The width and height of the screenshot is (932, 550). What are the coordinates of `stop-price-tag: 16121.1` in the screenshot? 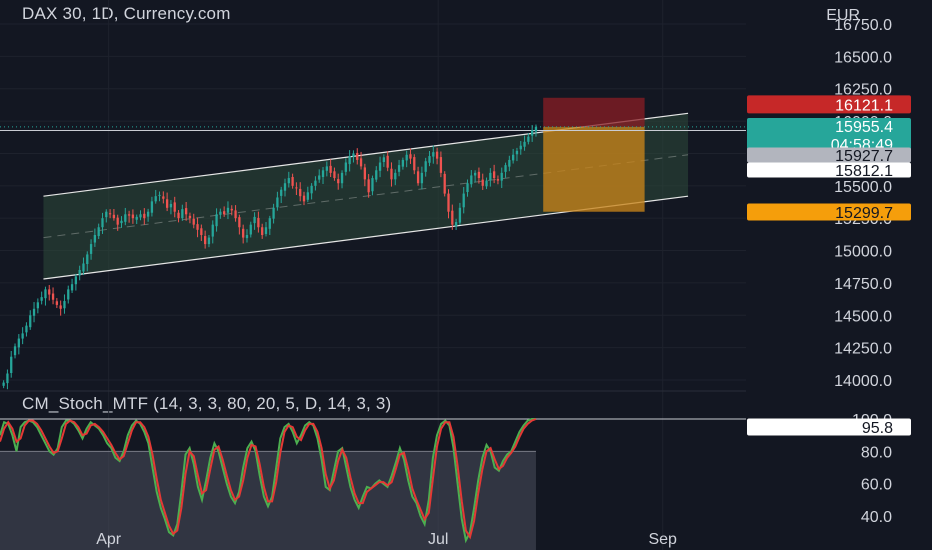 It's located at (829, 104).